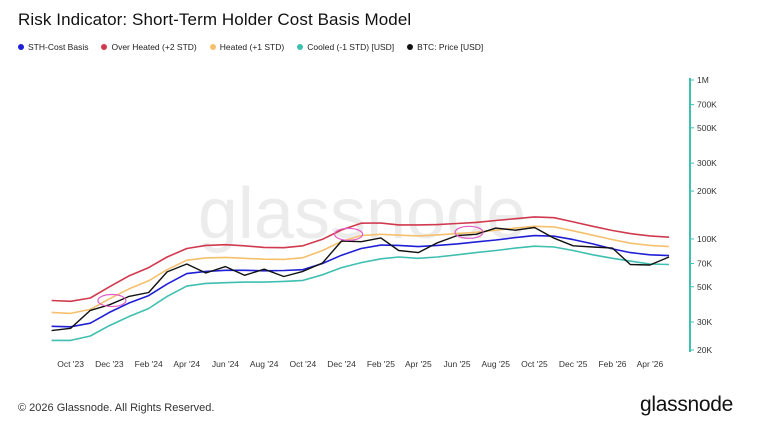  I want to click on x-tick-label: Dec '24, so click(341, 364).